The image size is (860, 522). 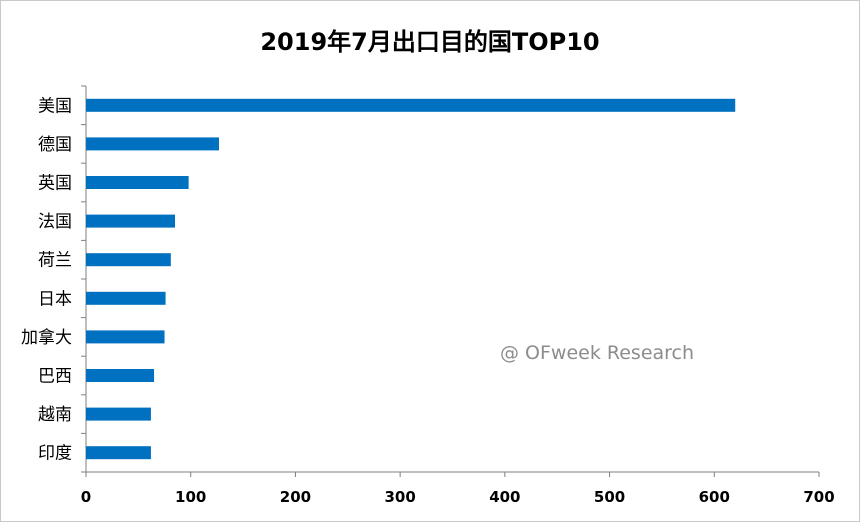 I want to click on category-label: 英国, so click(x=55, y=184).